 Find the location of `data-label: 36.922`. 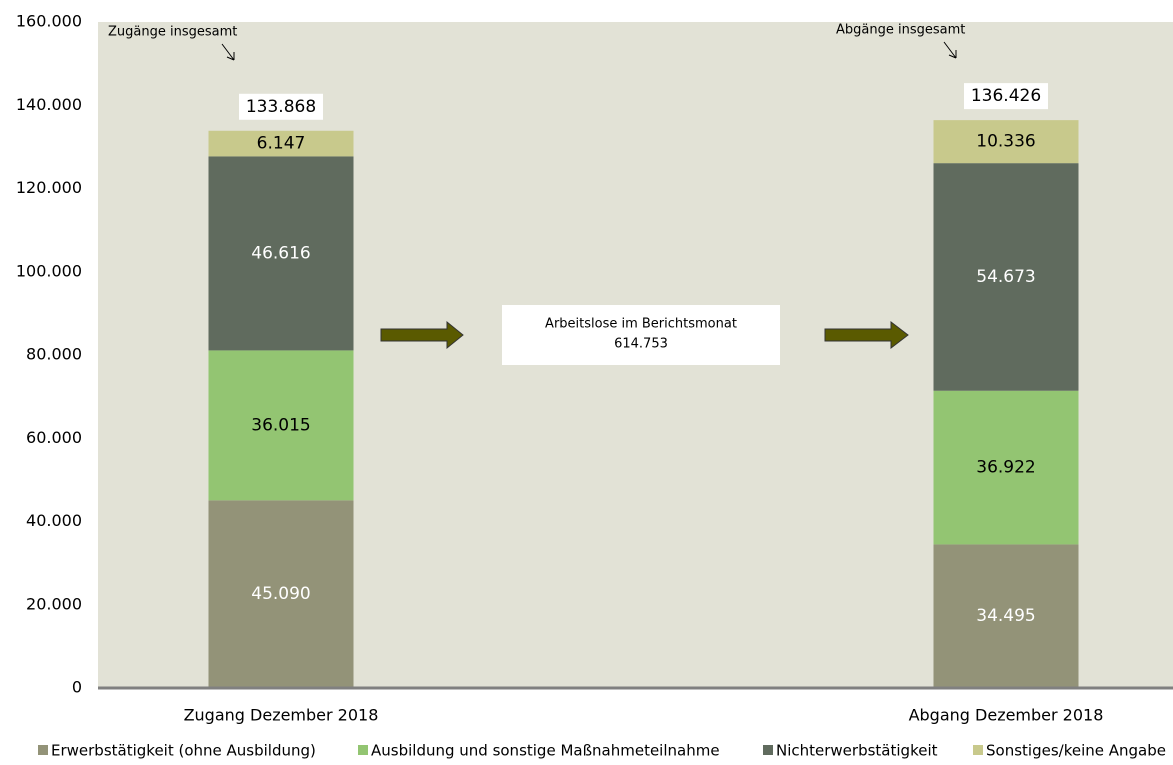

data-label: 36.922 is located at coordinates (1005, 468).